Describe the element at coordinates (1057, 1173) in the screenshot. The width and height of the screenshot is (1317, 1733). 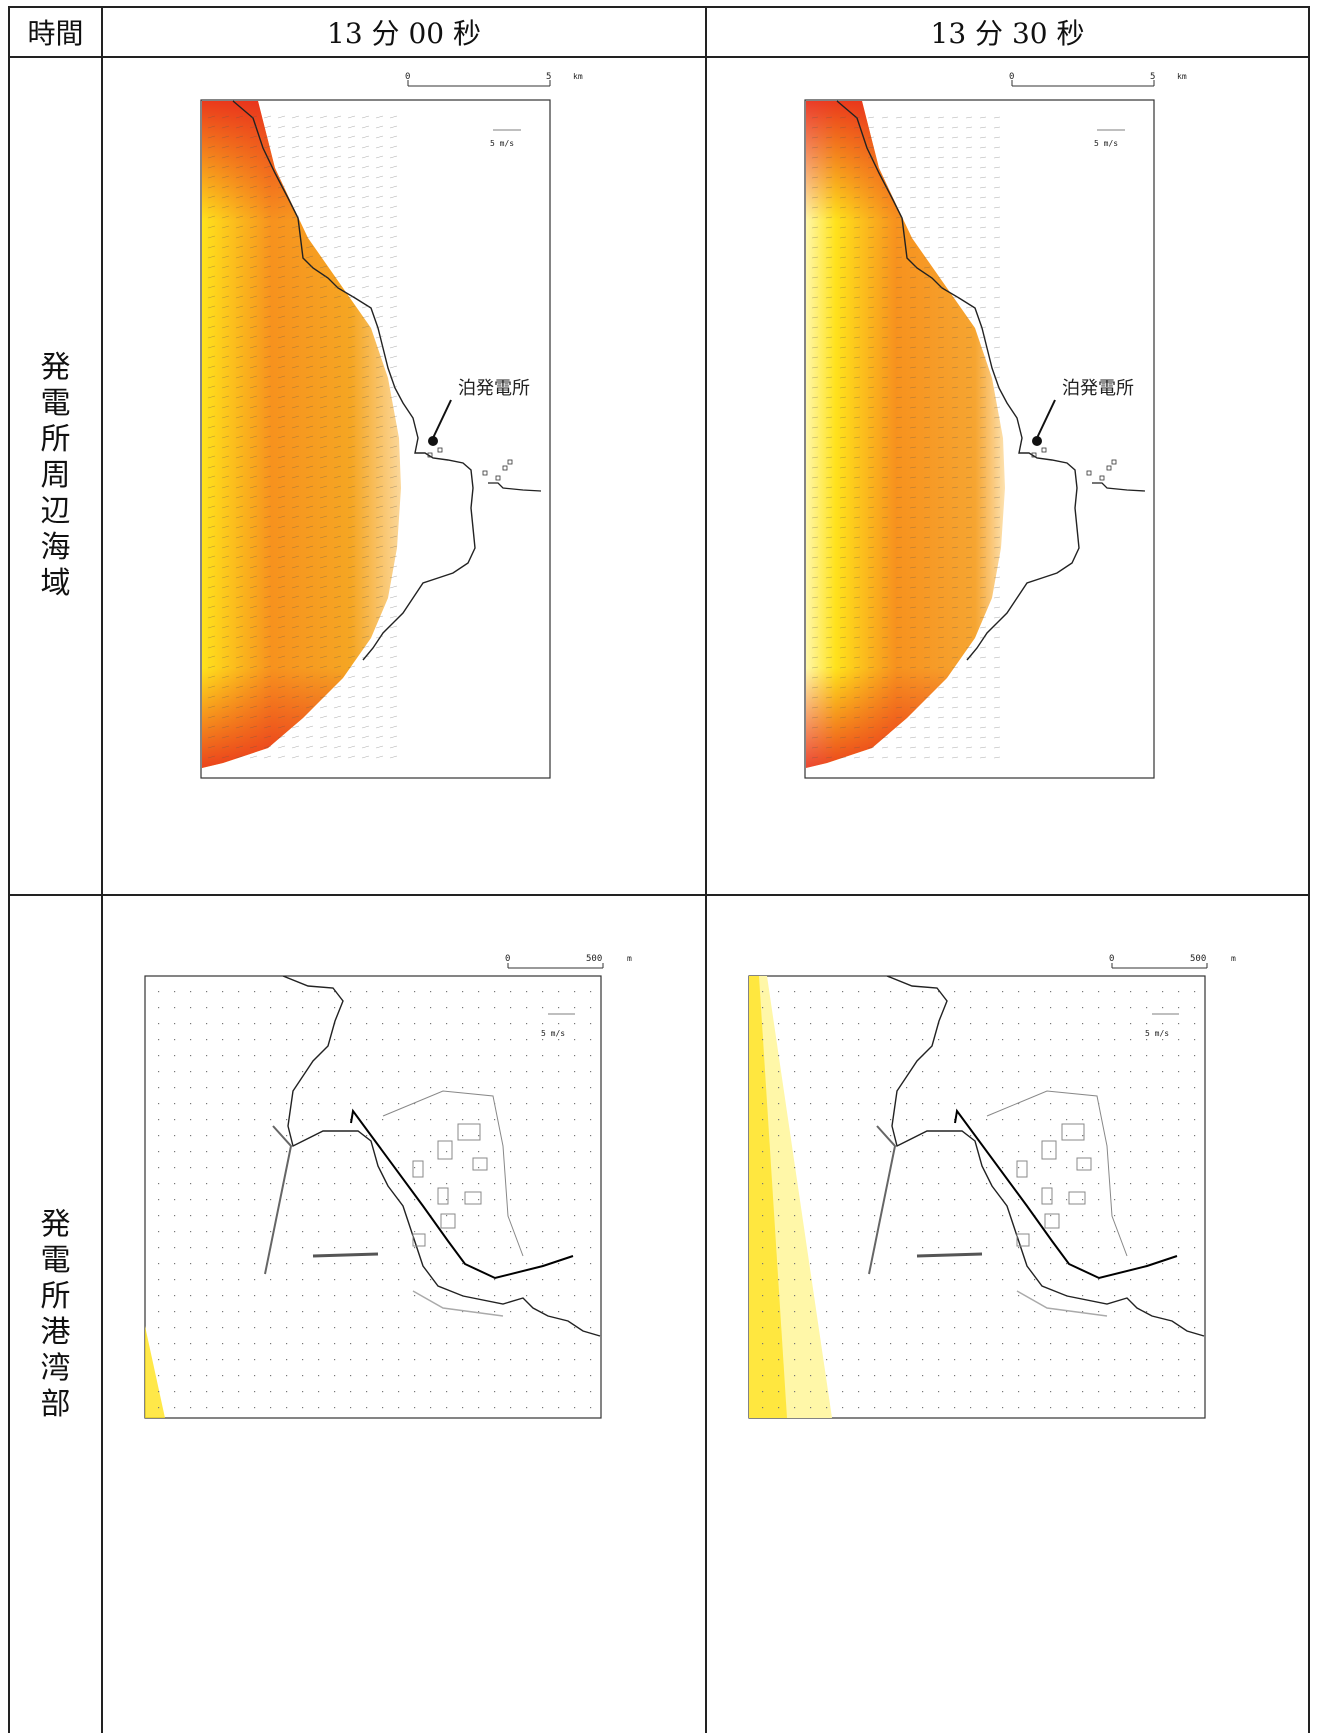
I see `site-road` at that location.